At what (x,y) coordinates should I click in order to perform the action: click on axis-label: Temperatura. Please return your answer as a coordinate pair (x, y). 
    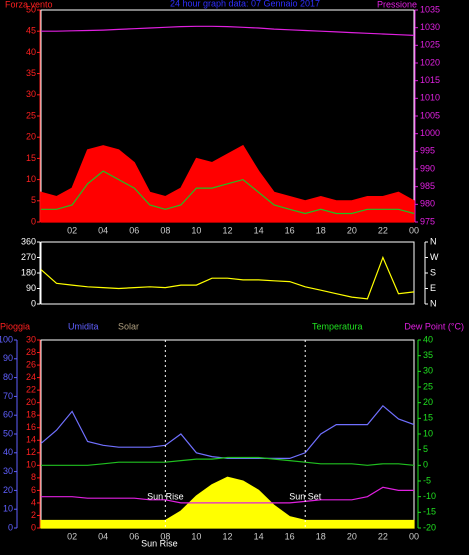
    Looking at the image, I should click on (337, 326).